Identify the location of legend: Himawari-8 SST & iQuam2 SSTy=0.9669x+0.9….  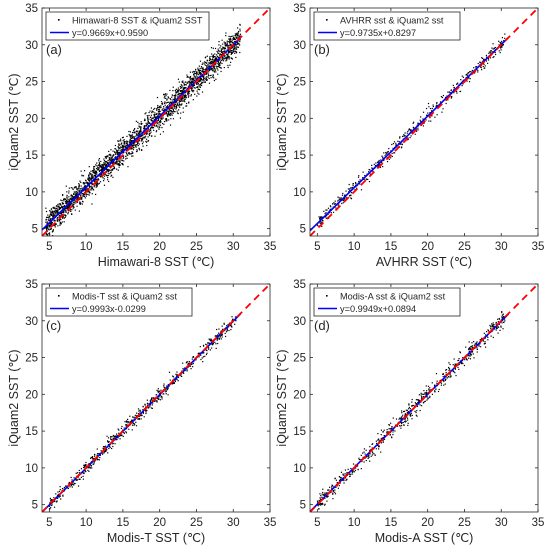
(127, 26).